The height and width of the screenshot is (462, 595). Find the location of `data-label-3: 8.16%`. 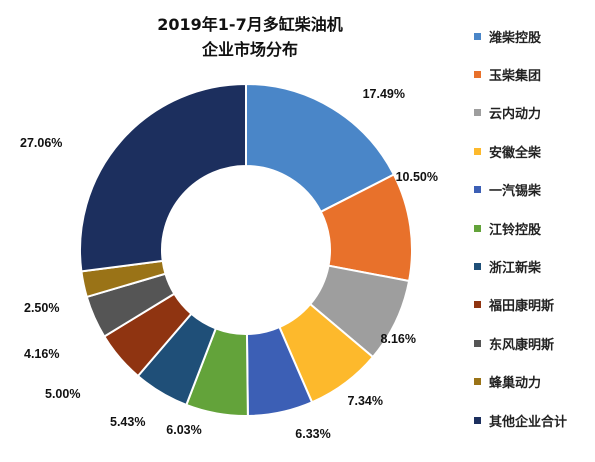

data-label-3: 8.16% is located at coordinates (398, 339).